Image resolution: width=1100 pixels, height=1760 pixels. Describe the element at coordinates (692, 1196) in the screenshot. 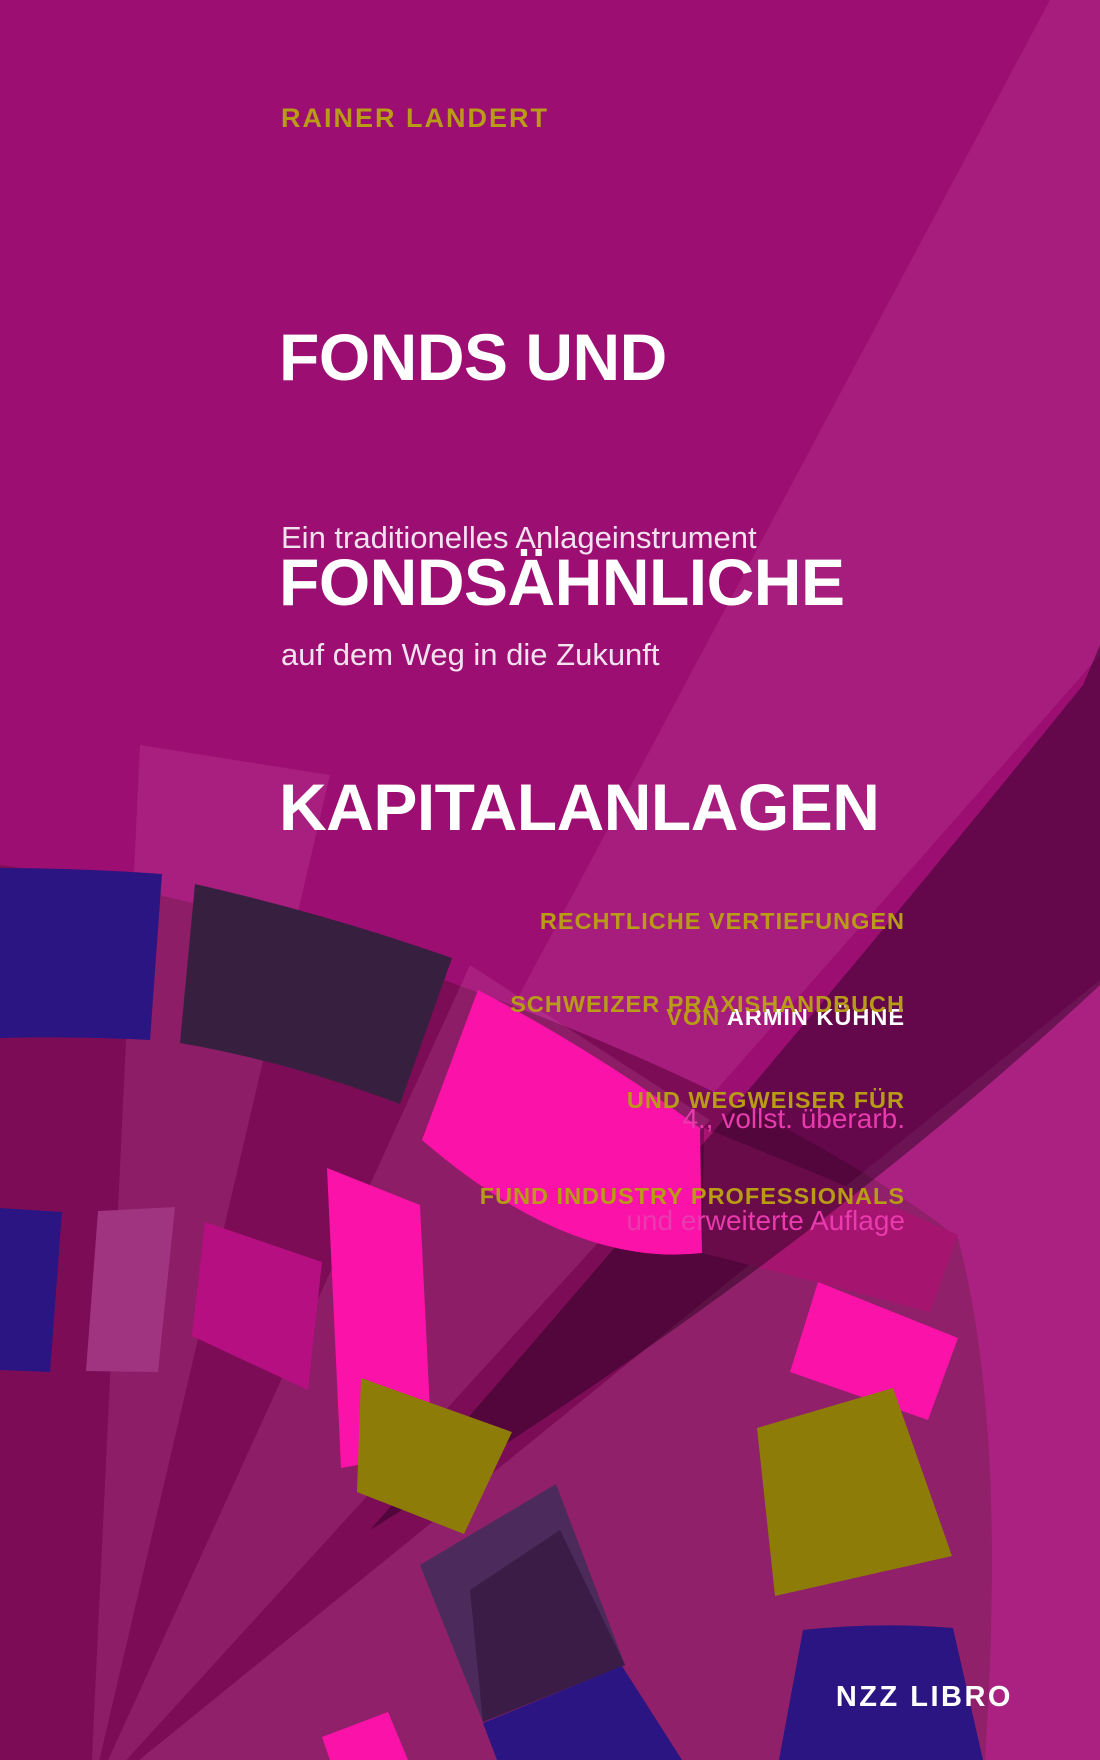

I see `tagline-line: FUND INDUSTRY PROFESSIONALS` at that location.